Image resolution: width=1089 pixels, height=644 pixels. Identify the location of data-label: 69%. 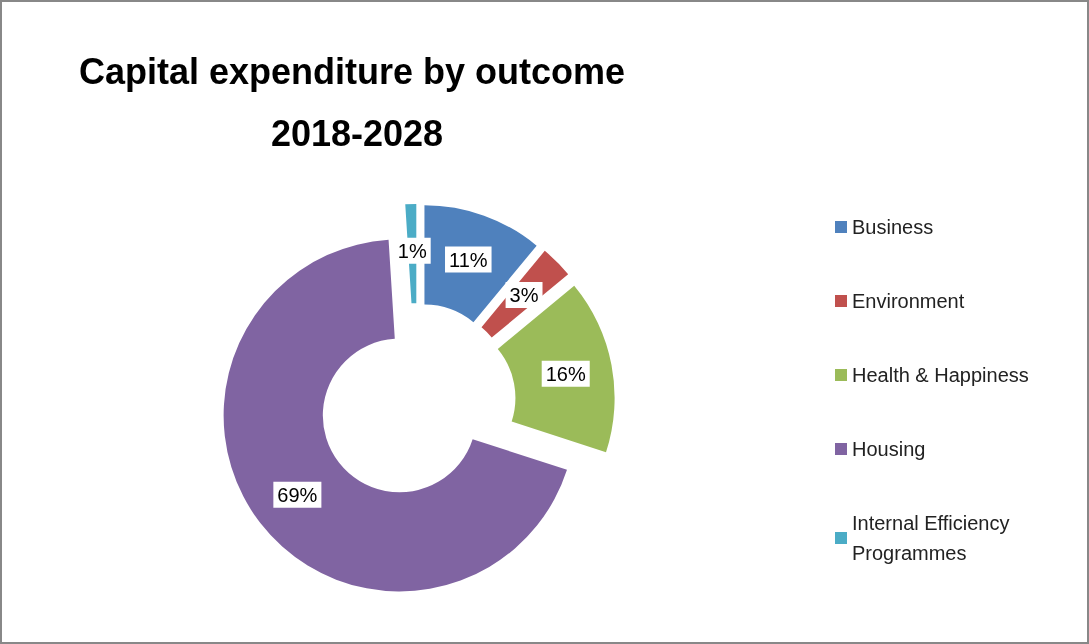
(297, 494).